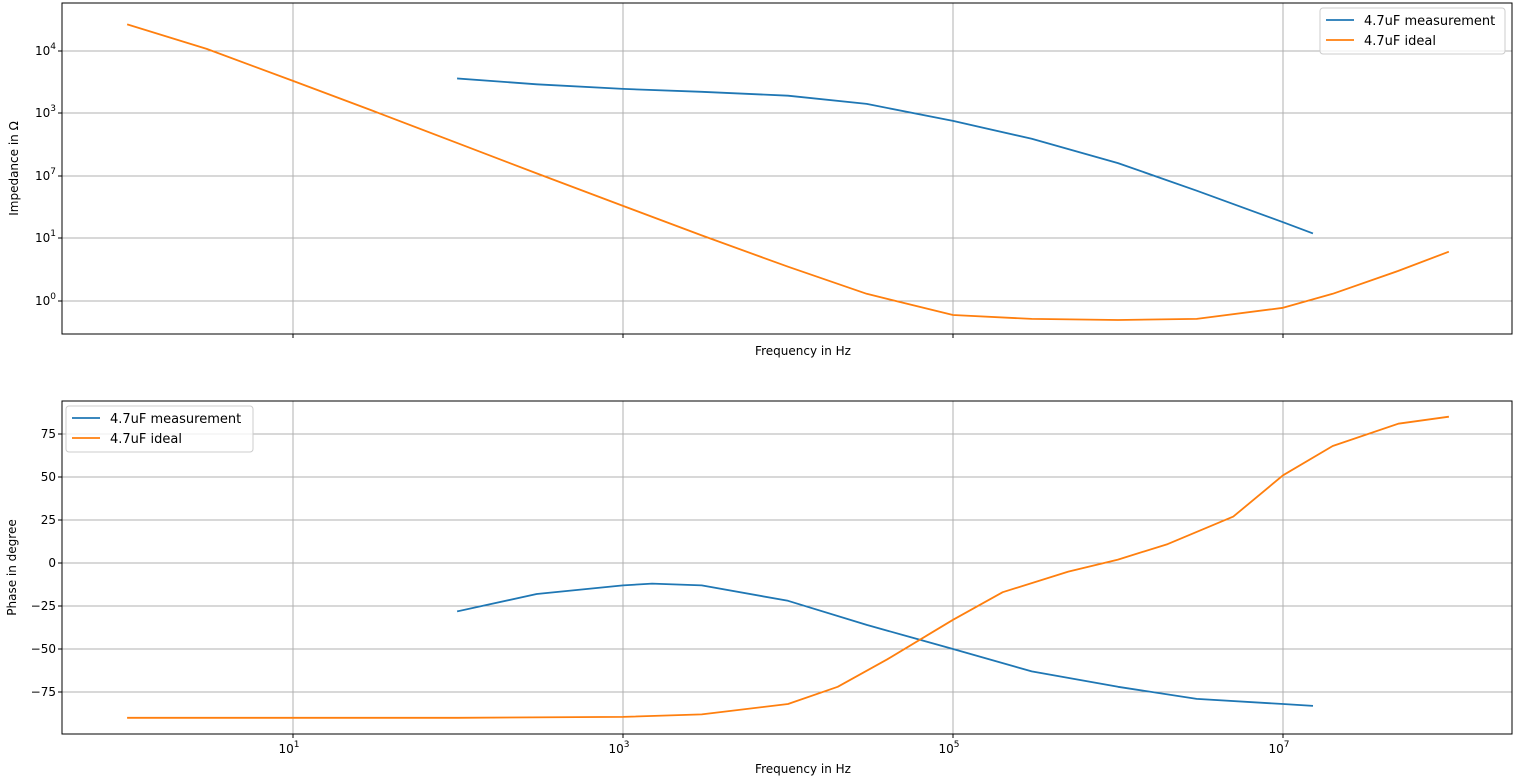 Image resolution: width=1520 pixels, height=777 pixels. Describe the element at coordinates (43, 692) in the screenshot. I see `y-tick-label: −75` at that location.